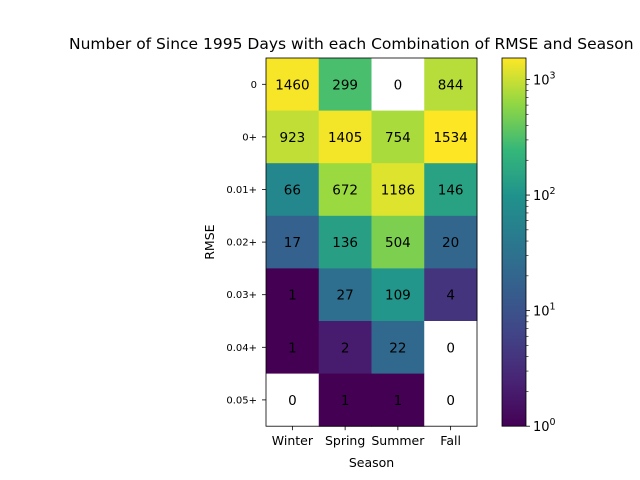 Image resolution: width=640 pixels, height=480 pixels. Describe the element at coordinates (254, 85) in the screenshot. I see `y-tick-label: 0` at that location.